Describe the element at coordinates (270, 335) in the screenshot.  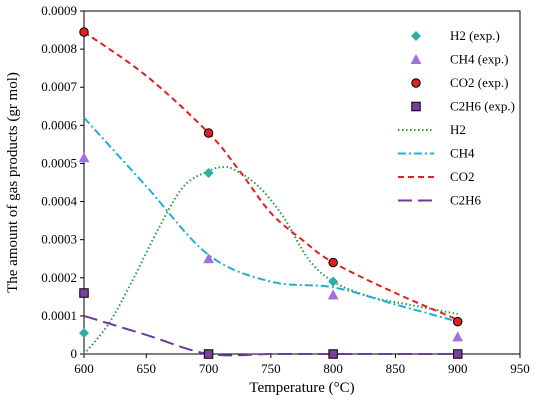
I see `series-line-c2h6` at that location.